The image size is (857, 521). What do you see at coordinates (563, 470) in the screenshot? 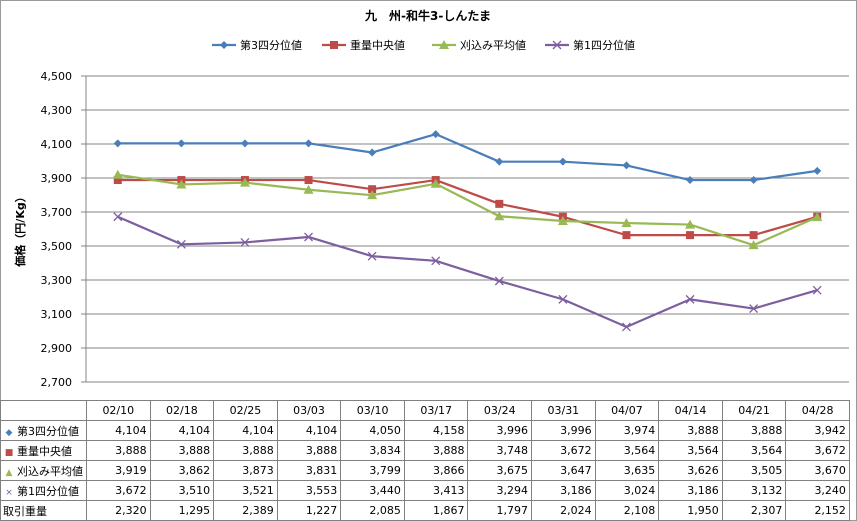
I see `table-cell: 3,647` at bounding box center [563, 470].